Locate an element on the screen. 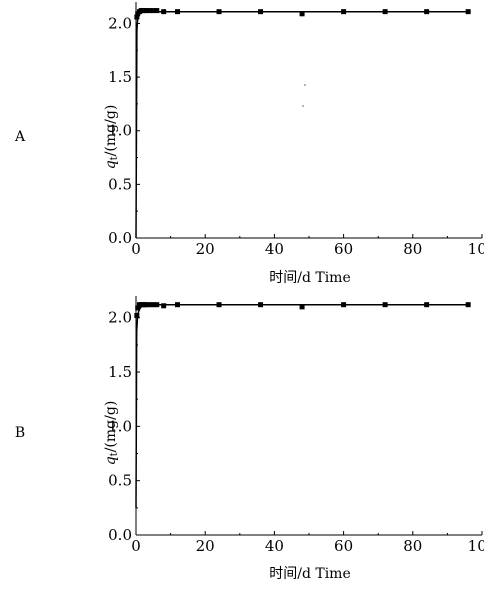  panel-label: A is located at coordinates (20, 137).